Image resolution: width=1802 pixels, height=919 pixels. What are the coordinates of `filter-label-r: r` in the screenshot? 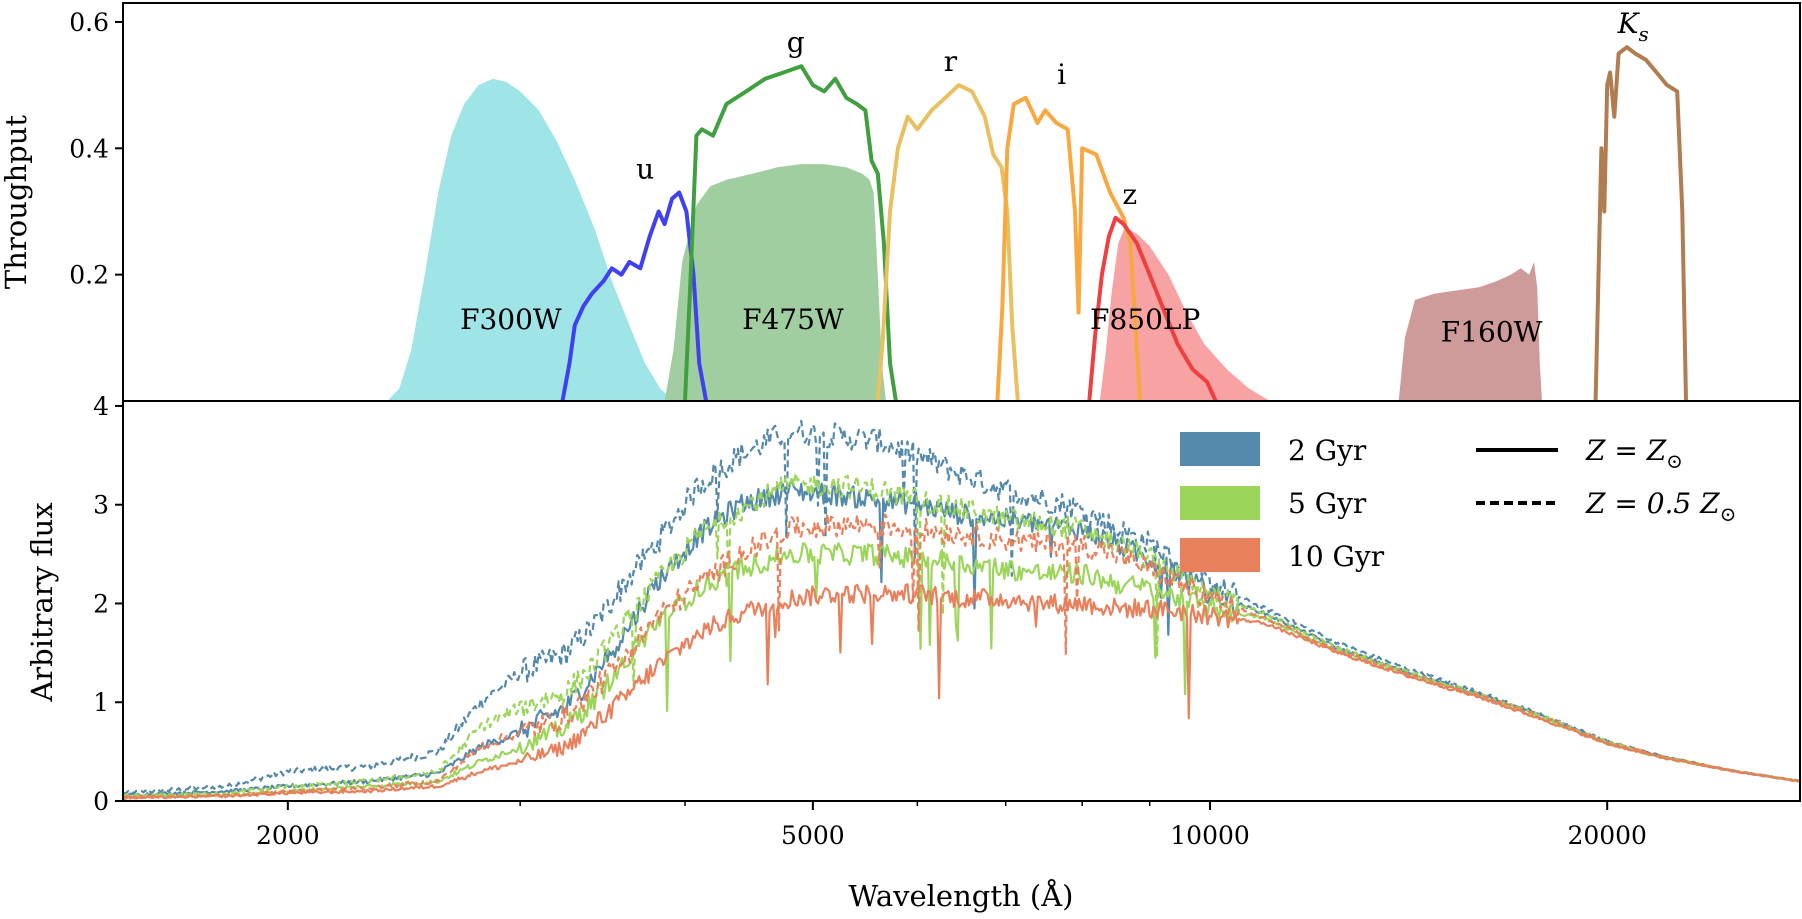 It's located at (951, 61).